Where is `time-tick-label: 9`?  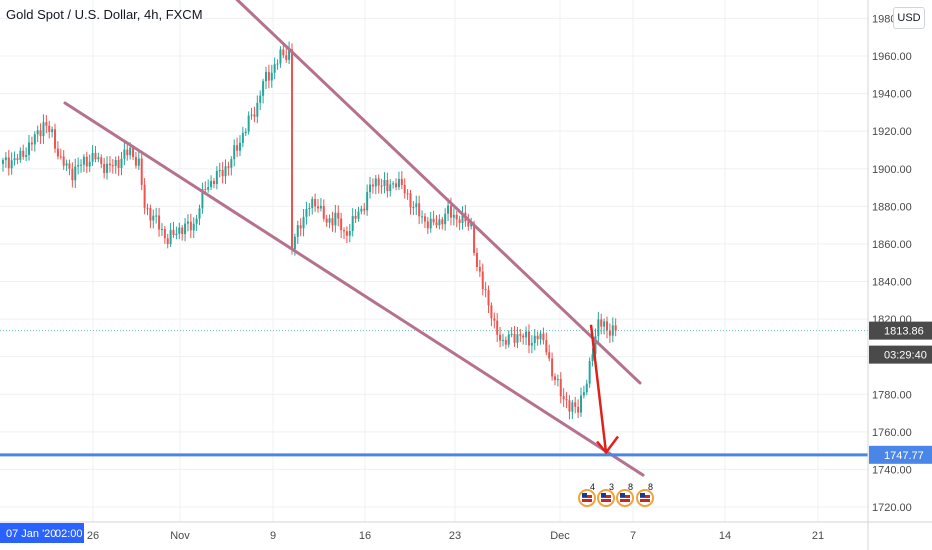 time-tick-label: 9 is located at coordinates (273, 536).